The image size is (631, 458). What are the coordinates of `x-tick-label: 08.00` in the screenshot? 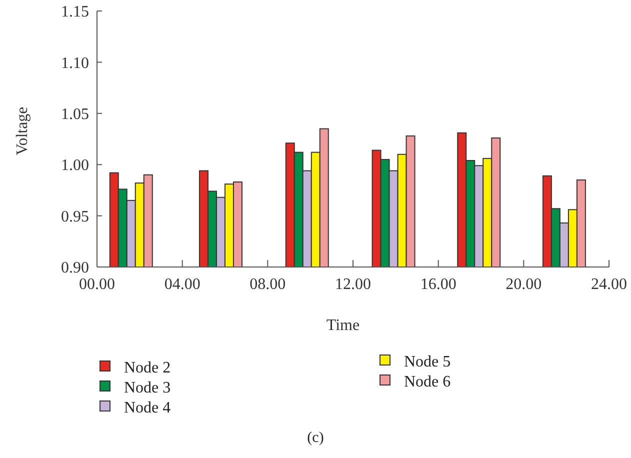 It's located at (268, 284).